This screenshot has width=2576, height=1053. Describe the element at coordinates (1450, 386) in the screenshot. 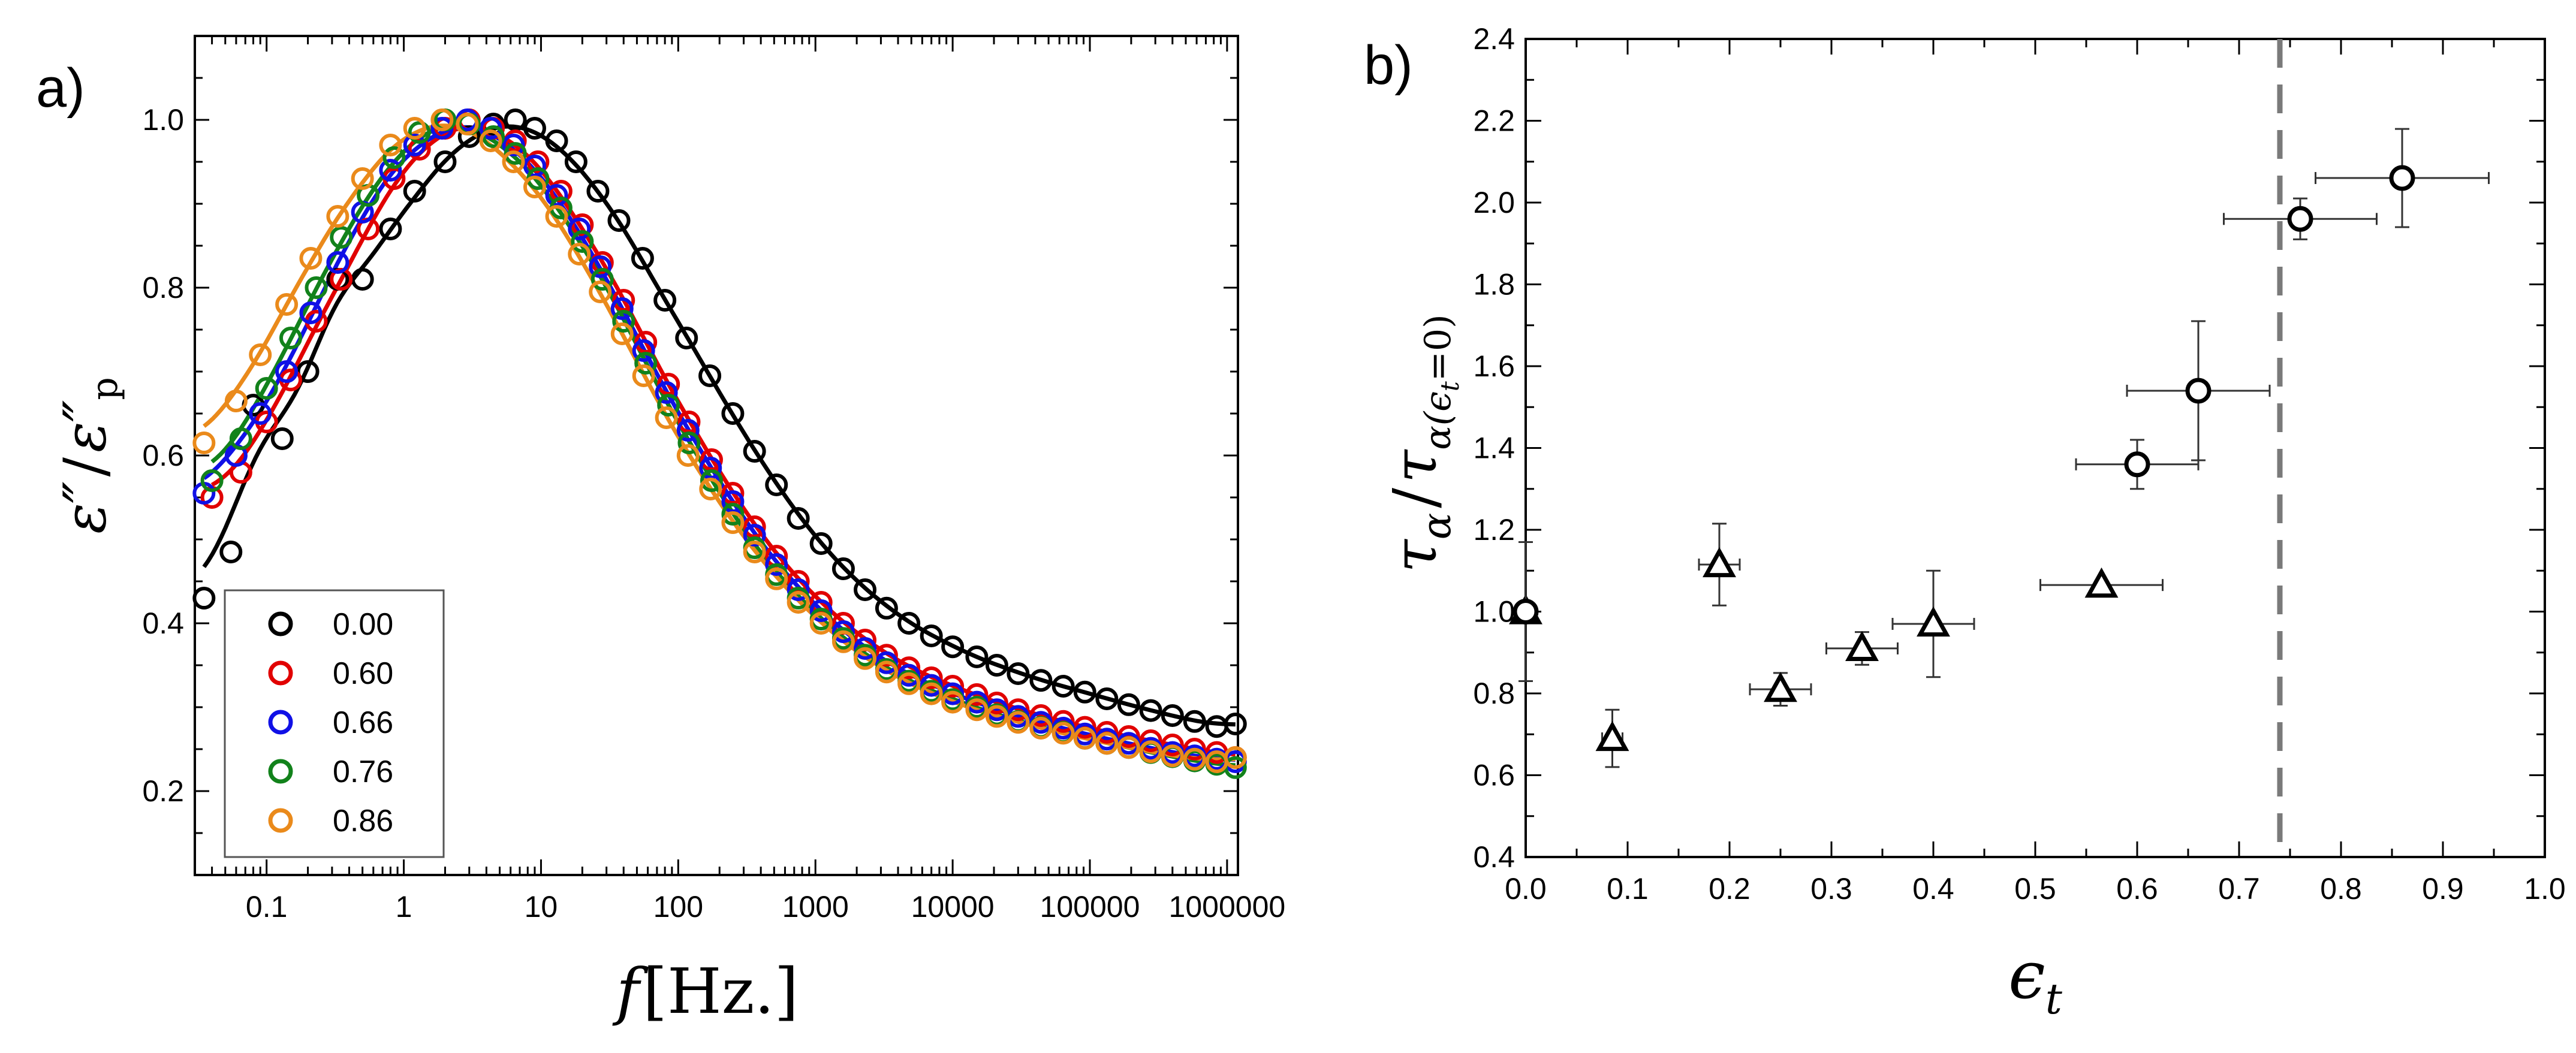

I see `ylabel-sub2-t: t` at that location.